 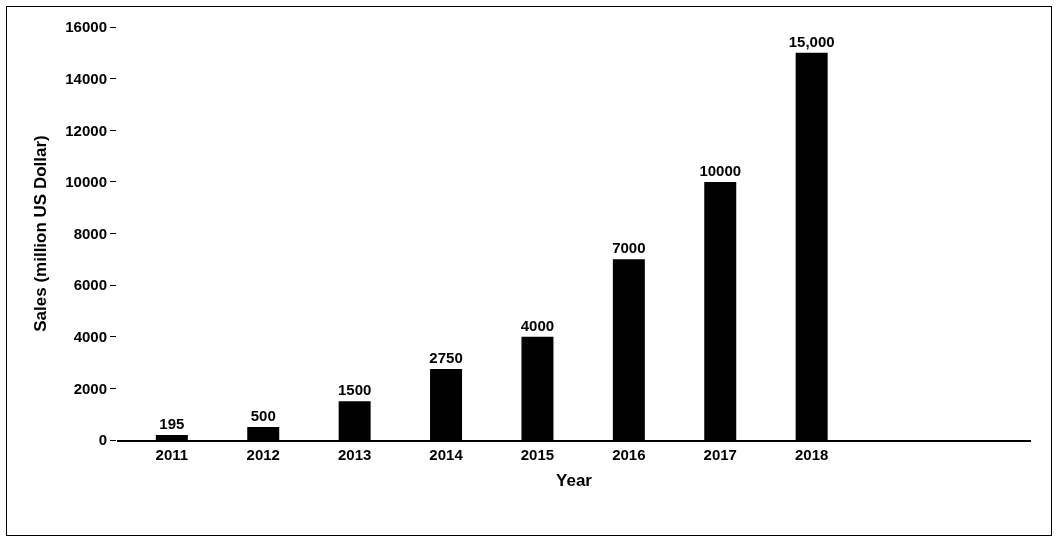 I want to click on y-tick-label: 8000, so click(x=90, y=233).